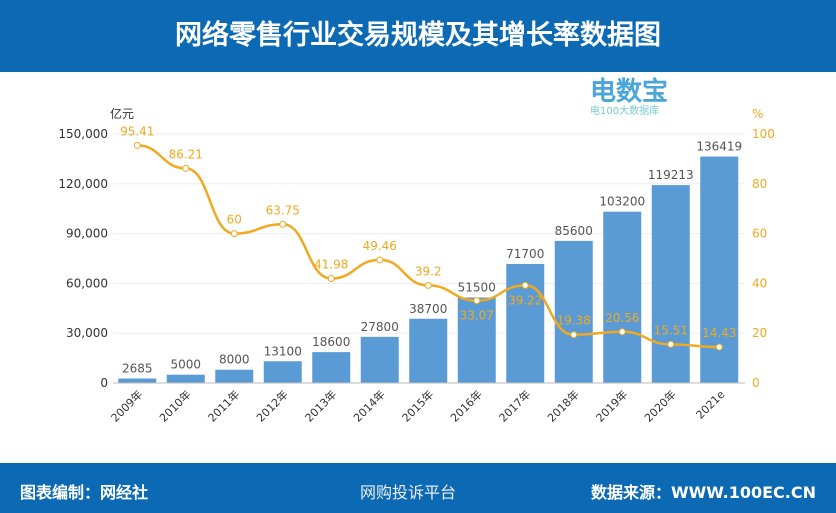 Image resolution: width=836 pixels, height=513 pixels. I want to click on line-label: 33.07, so click(477, 316).